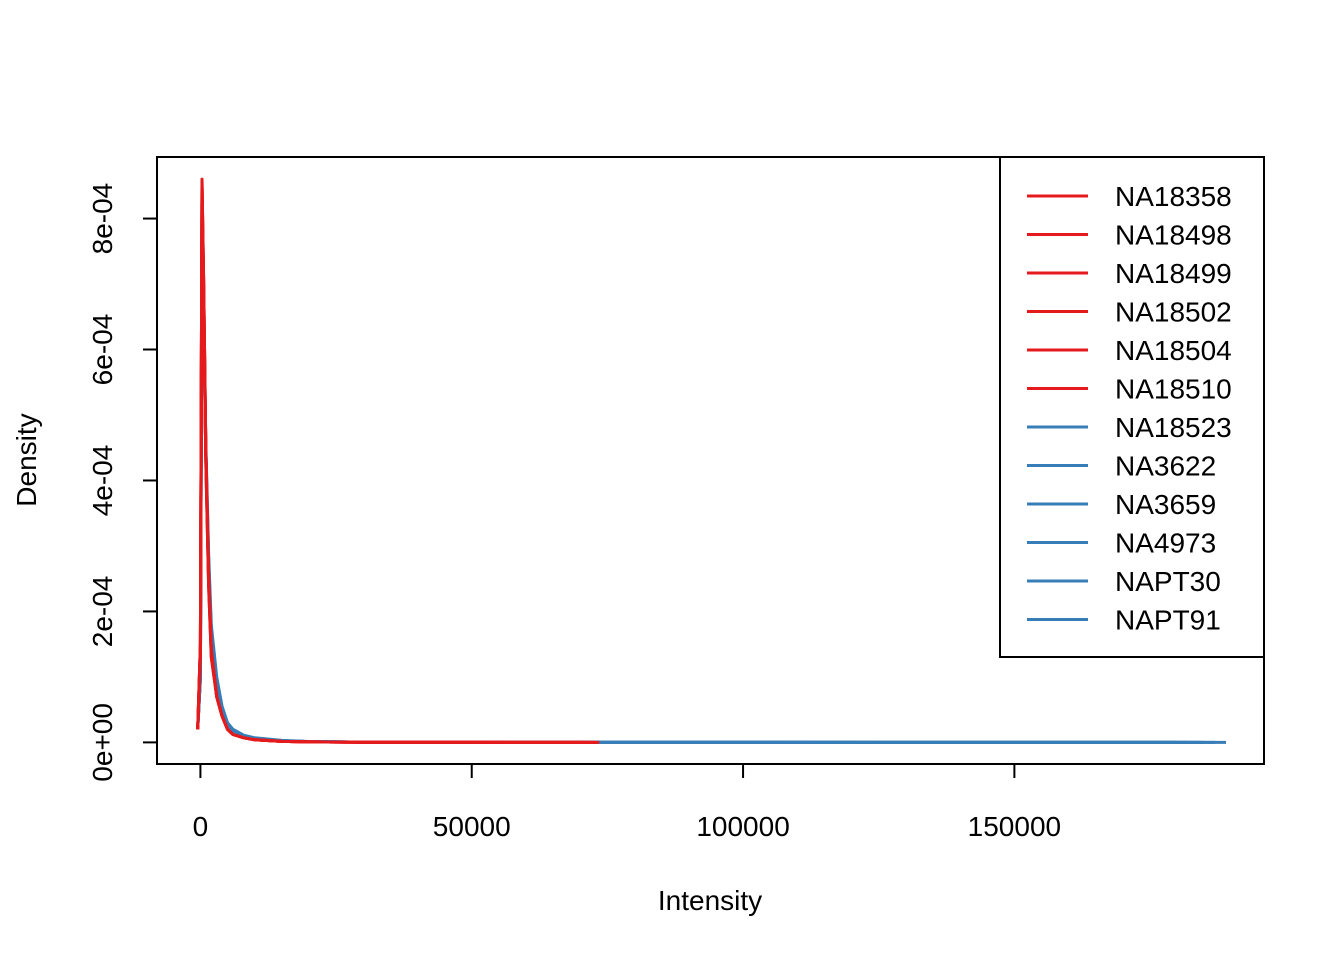 The height and width of the screenshot is (960, 1344). I want to click on legend-label: NA4973, so click(1165, 543).